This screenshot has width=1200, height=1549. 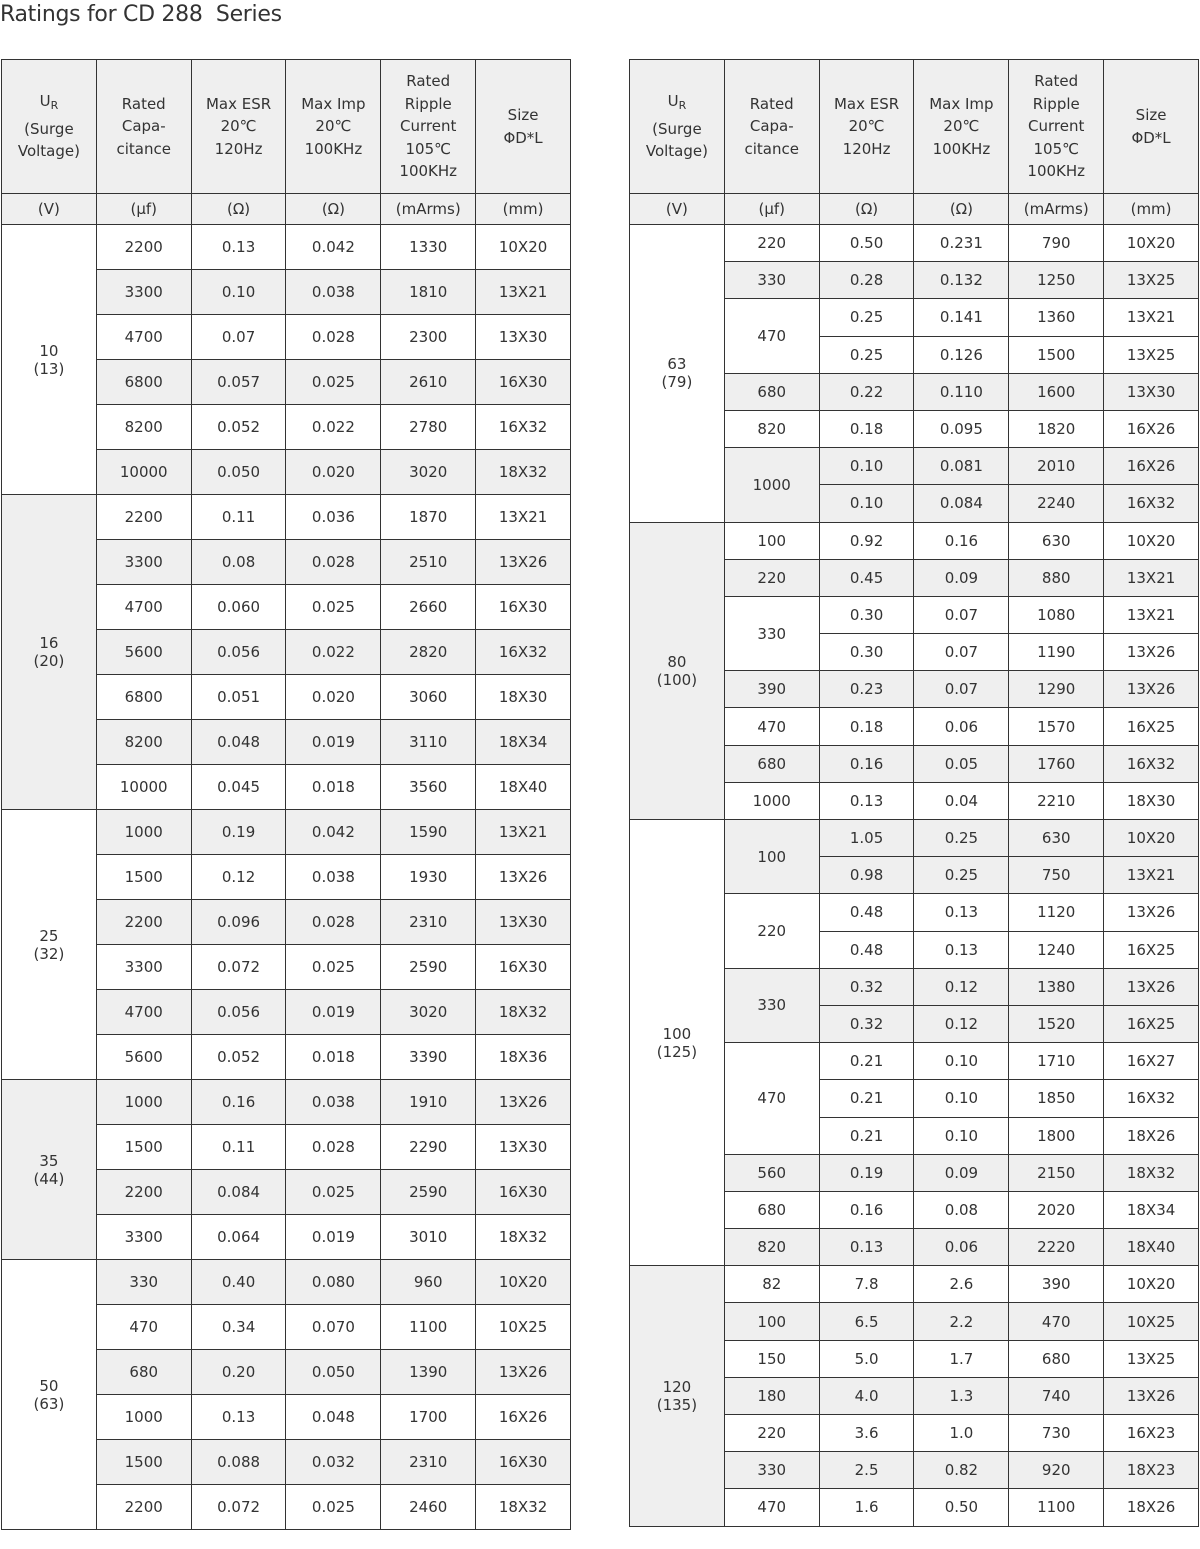 I want to click on ripple-current-cell: 920, so click(x=1056, y=1470).